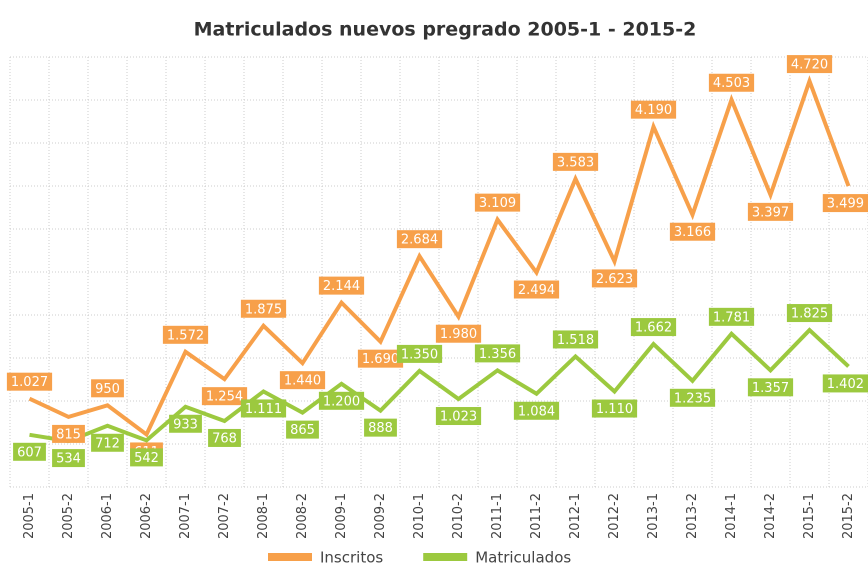 Image resolution: width=868 pixels, height=573 pixels. Describe the element at coordinates (263, 516) in the screenshot. I see `x-tick-label: 2008-1` at that location.